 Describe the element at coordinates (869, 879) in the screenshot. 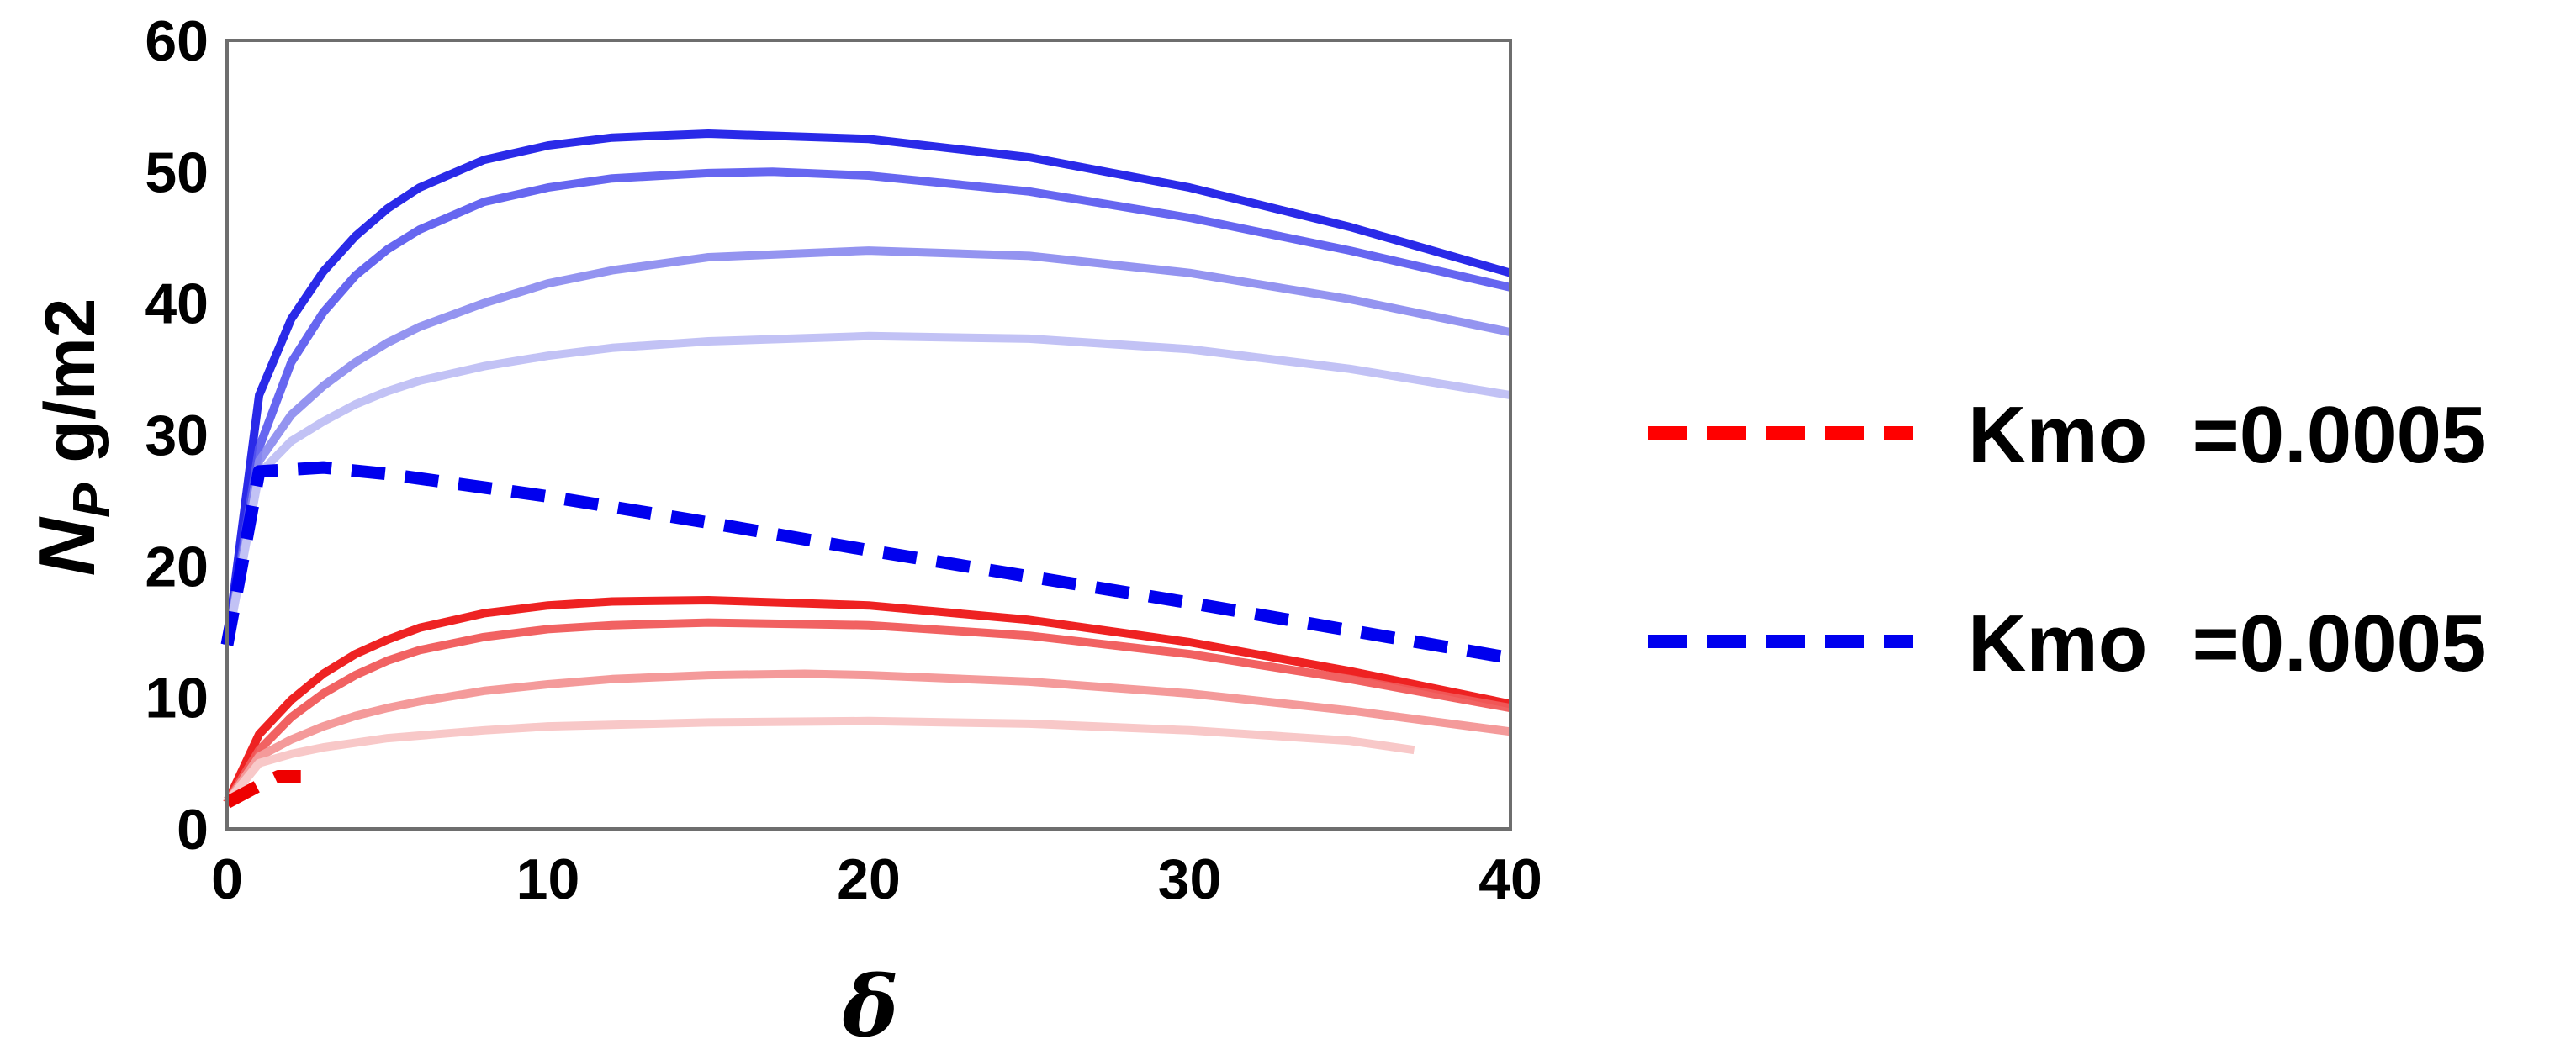

I see `x-tick-label: 20` at that location.